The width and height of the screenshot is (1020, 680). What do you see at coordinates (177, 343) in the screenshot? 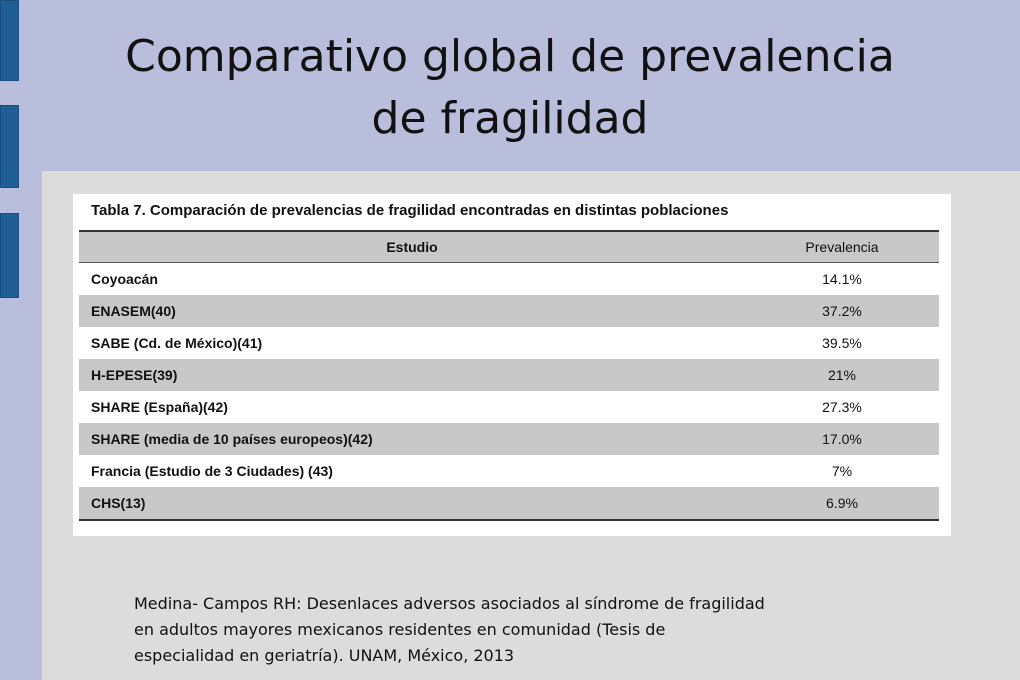
I see `study-cell: SABE (Cd. de México)(41)` at bounding box center [177, 343].